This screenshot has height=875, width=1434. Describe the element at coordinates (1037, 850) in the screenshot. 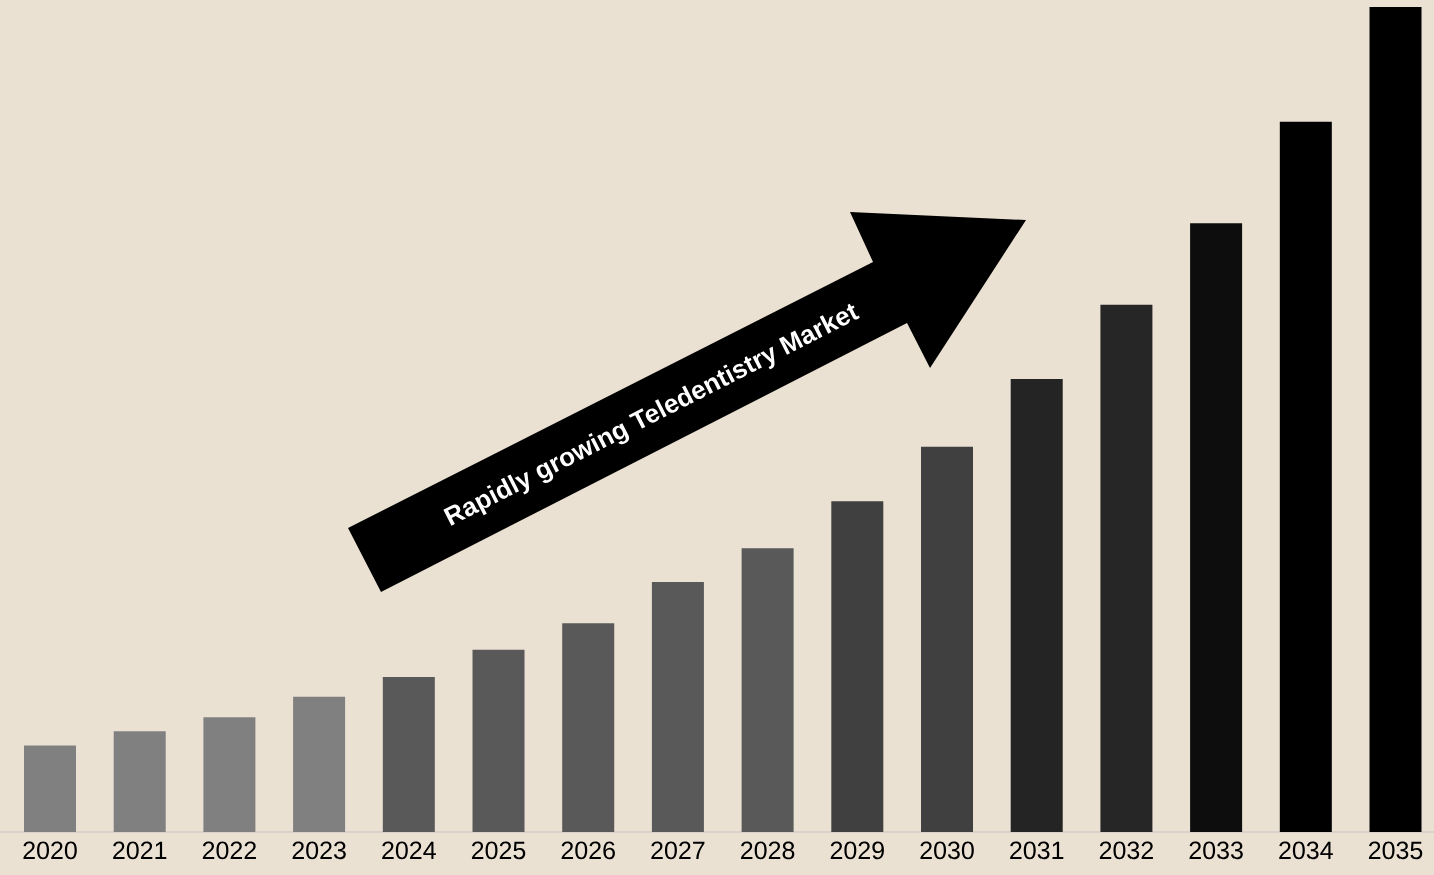

I see `x-tick-label: 2031` at that location.